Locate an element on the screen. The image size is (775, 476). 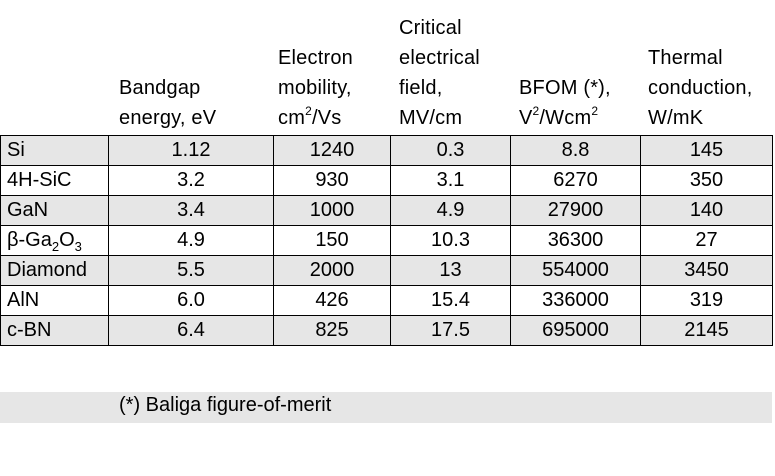
header-thermal-conduction: Thermal conduction, W/mK is located at coordinates (700, 88).